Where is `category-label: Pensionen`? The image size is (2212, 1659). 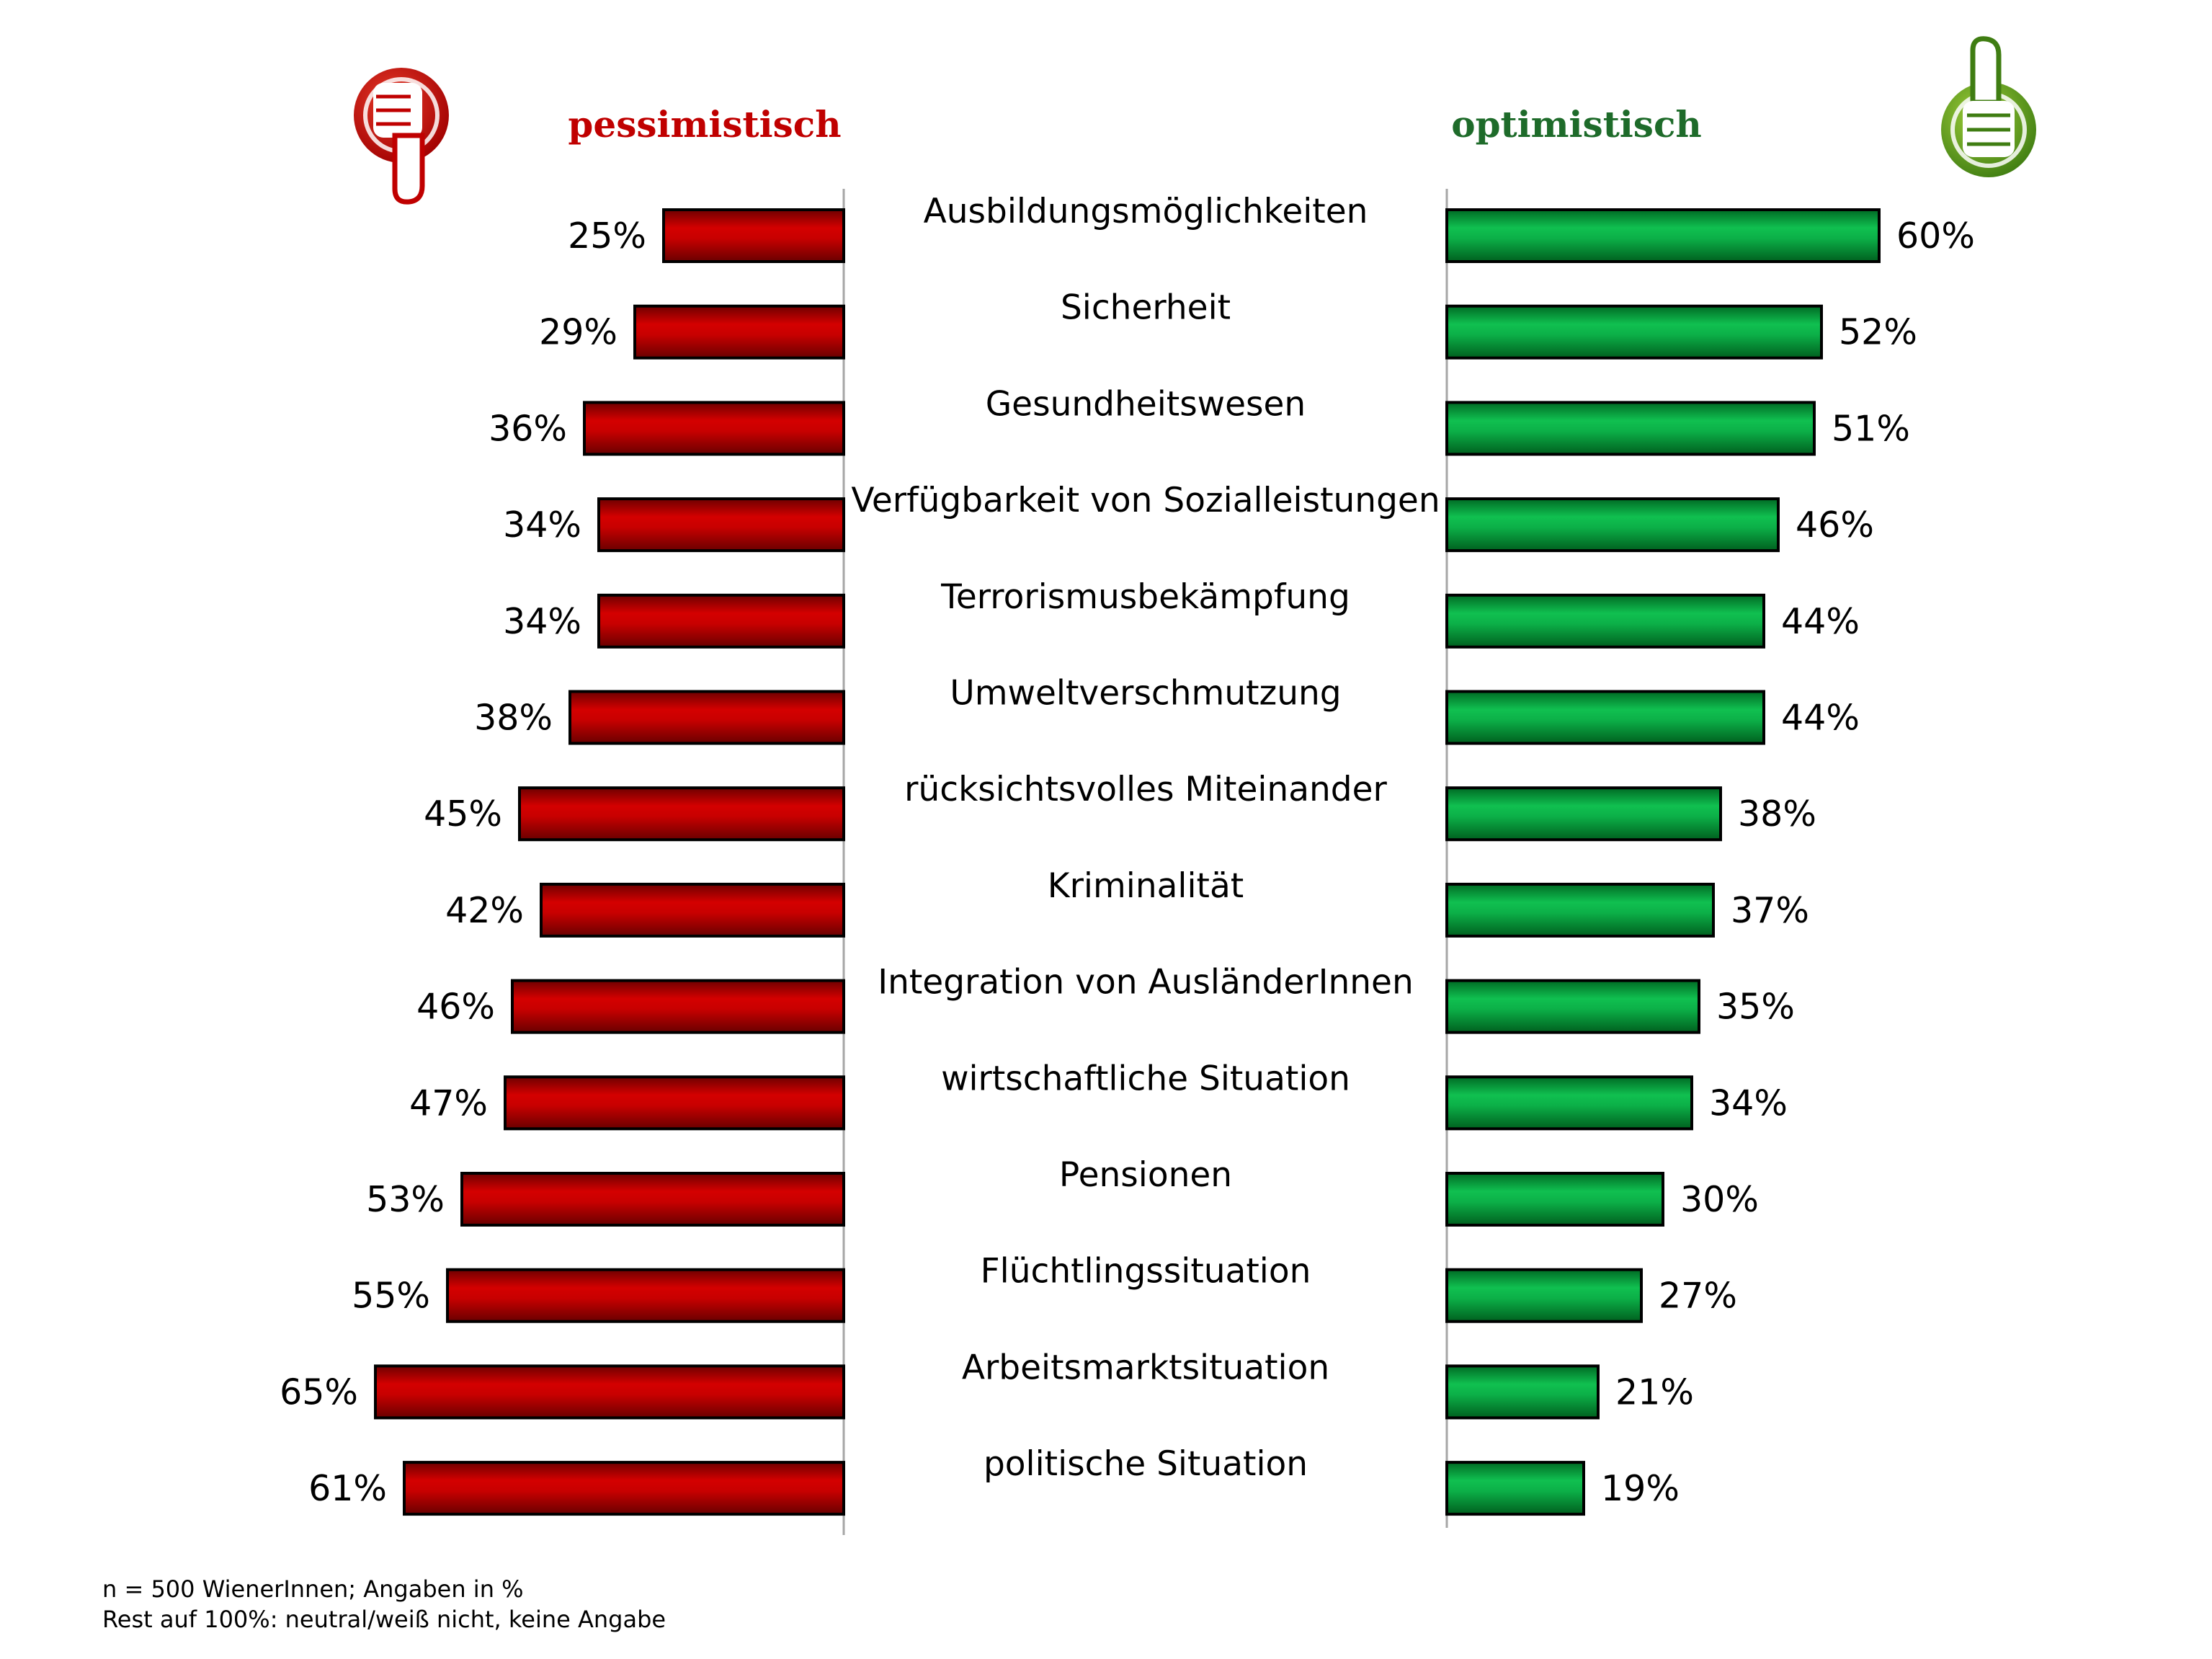 category-label: Pensionen is located at coordinates (1146, 1175).